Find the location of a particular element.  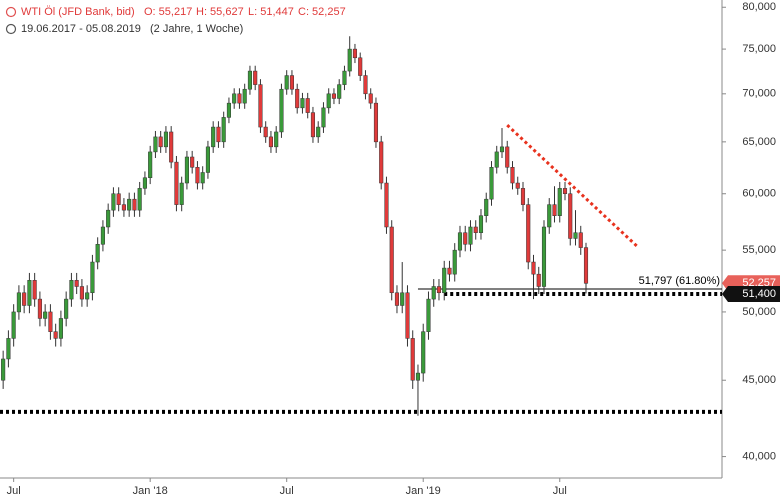

price-tag is located at coordinates (751, 294).